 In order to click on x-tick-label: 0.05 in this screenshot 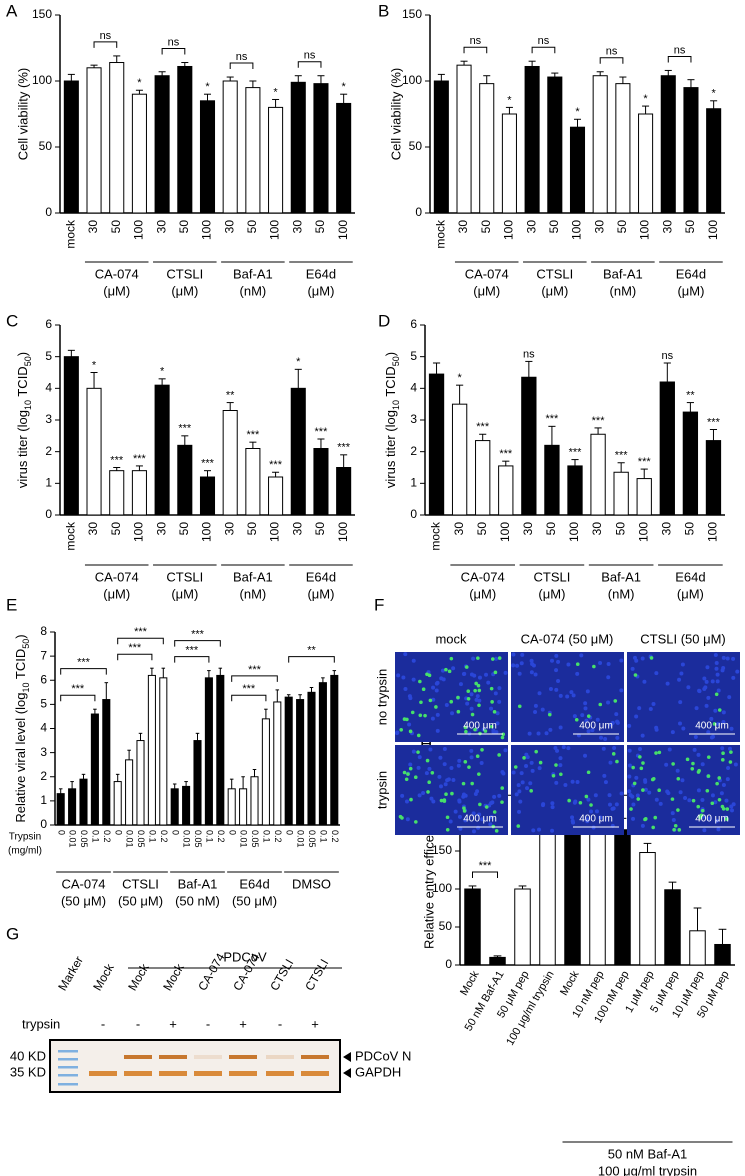, I will do `click(255, 839)`.